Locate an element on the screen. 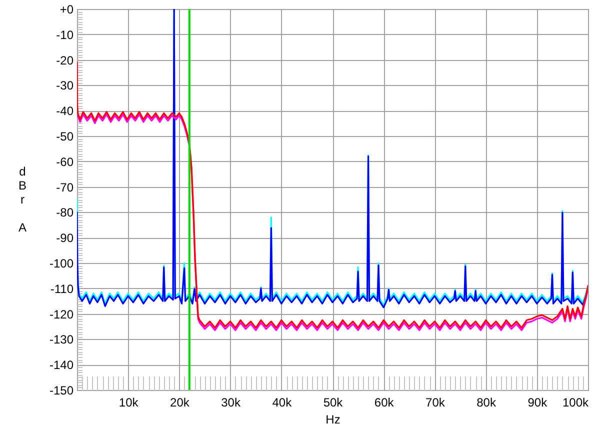  y-tick-label: +0 is located at coordinates (67, 9).